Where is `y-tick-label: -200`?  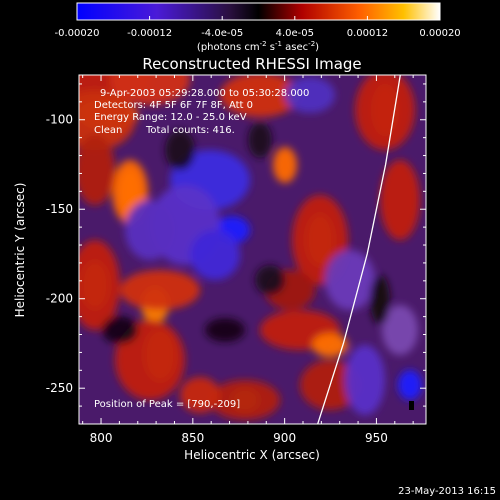 y-tick-label: -200 is located at coordinates (59, 299).